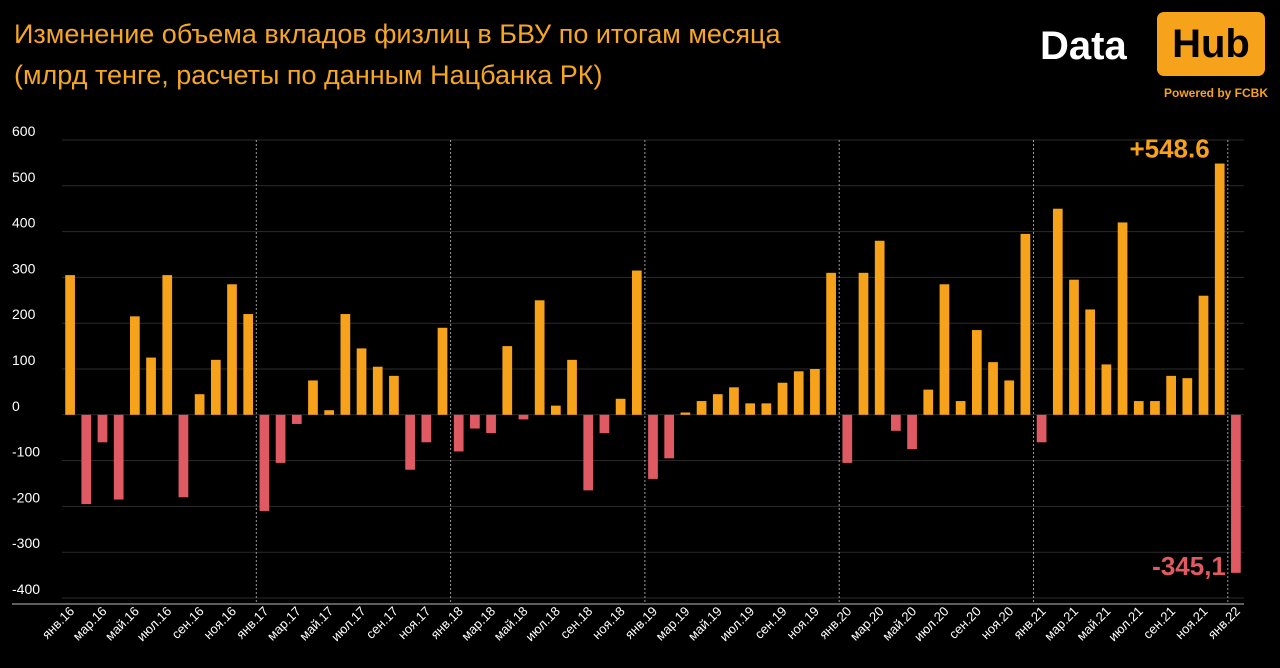  I want to click on bar-май.19, so click(717, 404).